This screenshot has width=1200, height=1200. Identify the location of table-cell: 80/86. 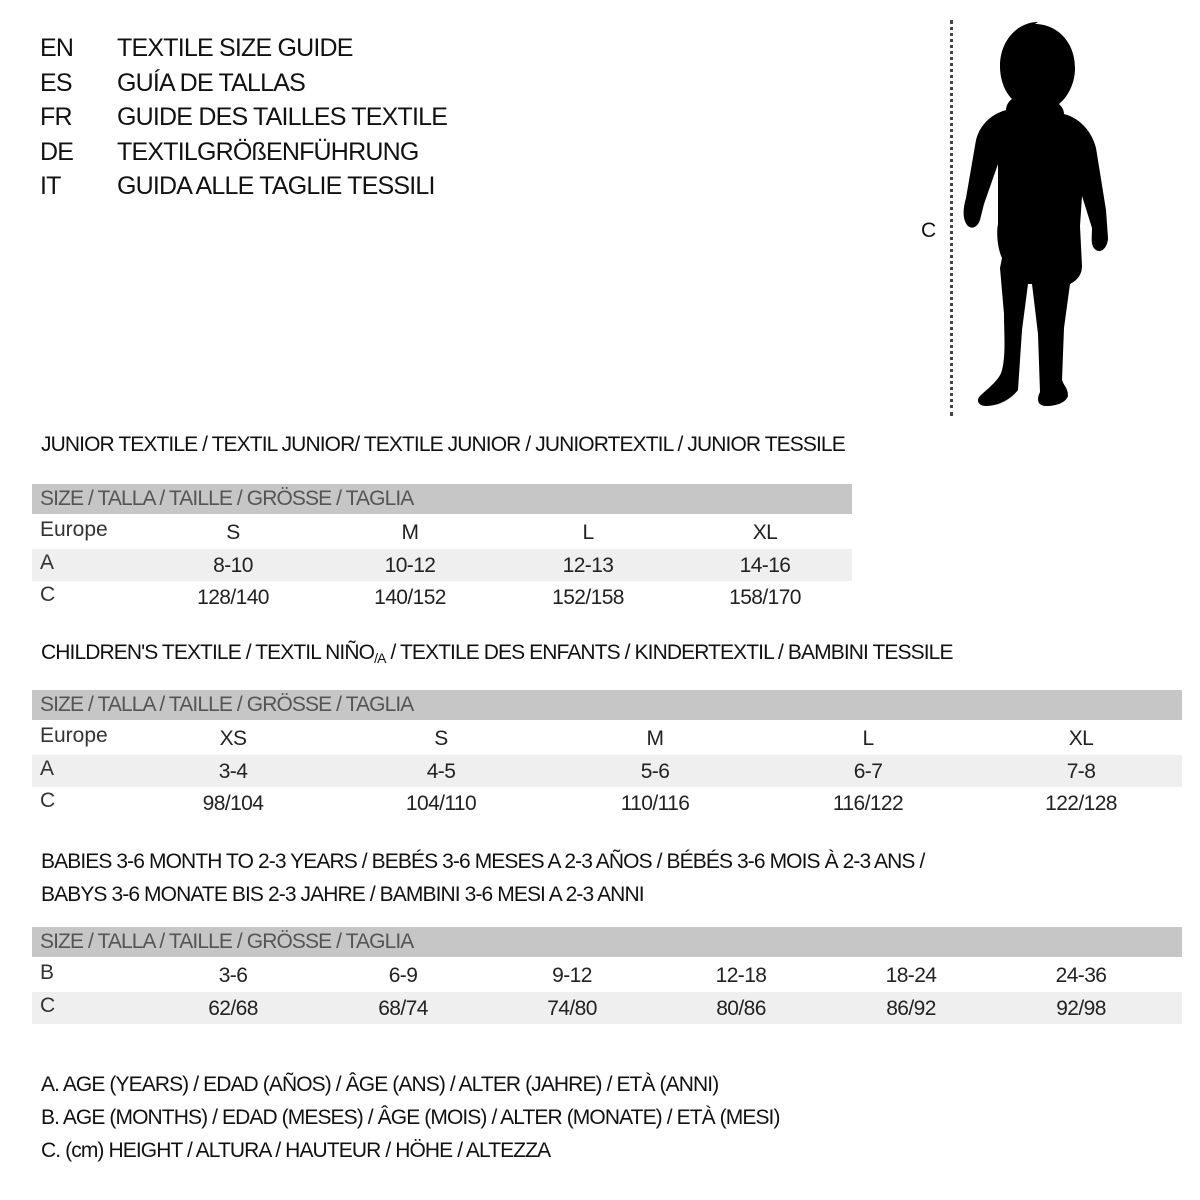
(741, 1008).